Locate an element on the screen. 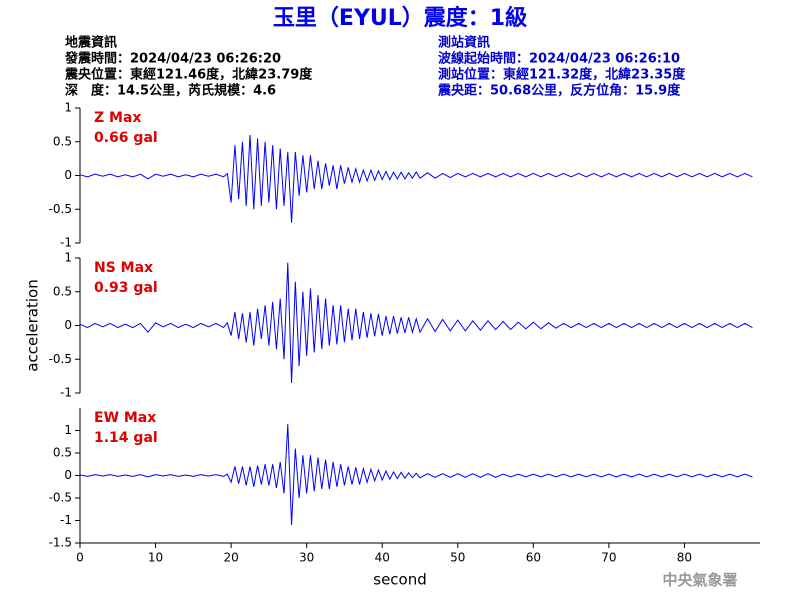 This screenshot has width=800, height=600. x-tick-label: 70 is located at coordinates (608, 558).